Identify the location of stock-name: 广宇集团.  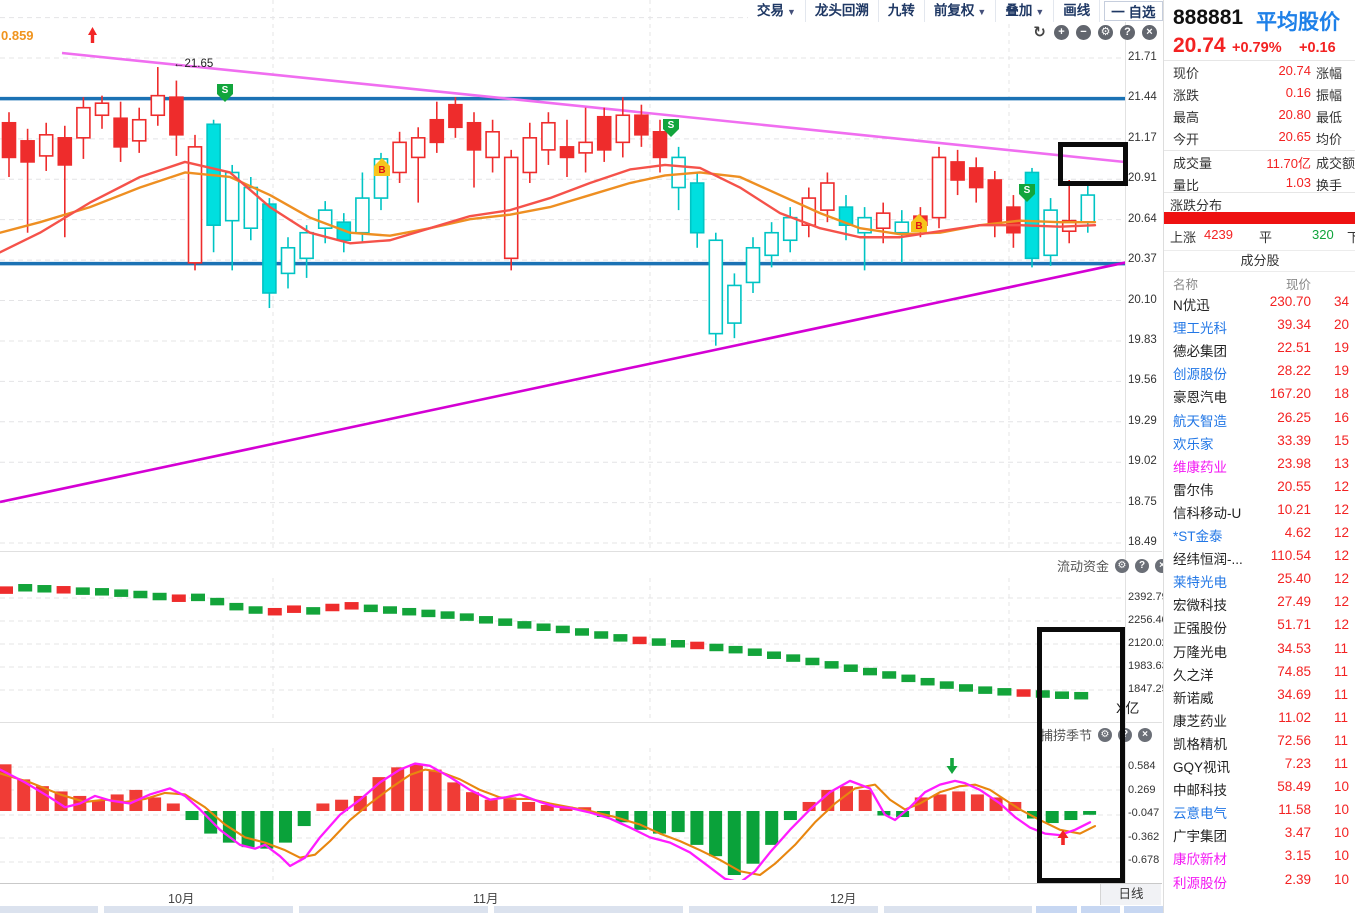
(1200, 837).